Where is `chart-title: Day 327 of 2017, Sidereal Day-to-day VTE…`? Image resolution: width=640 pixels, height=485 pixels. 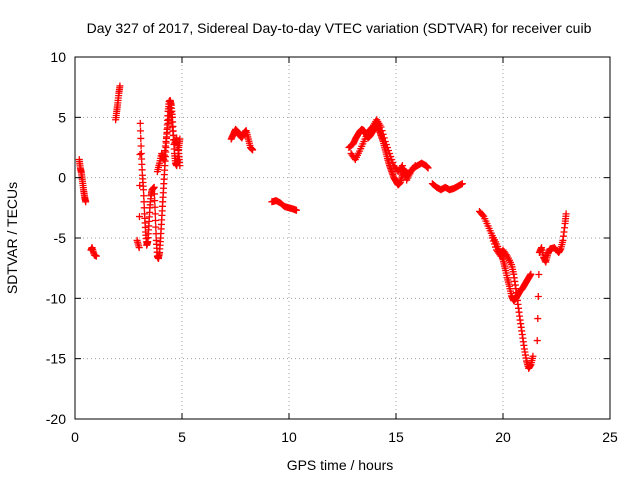
chart-title: Day 327 of 2017, Sidereal Day-to-day VTE… is located at coordinates (339, 28).